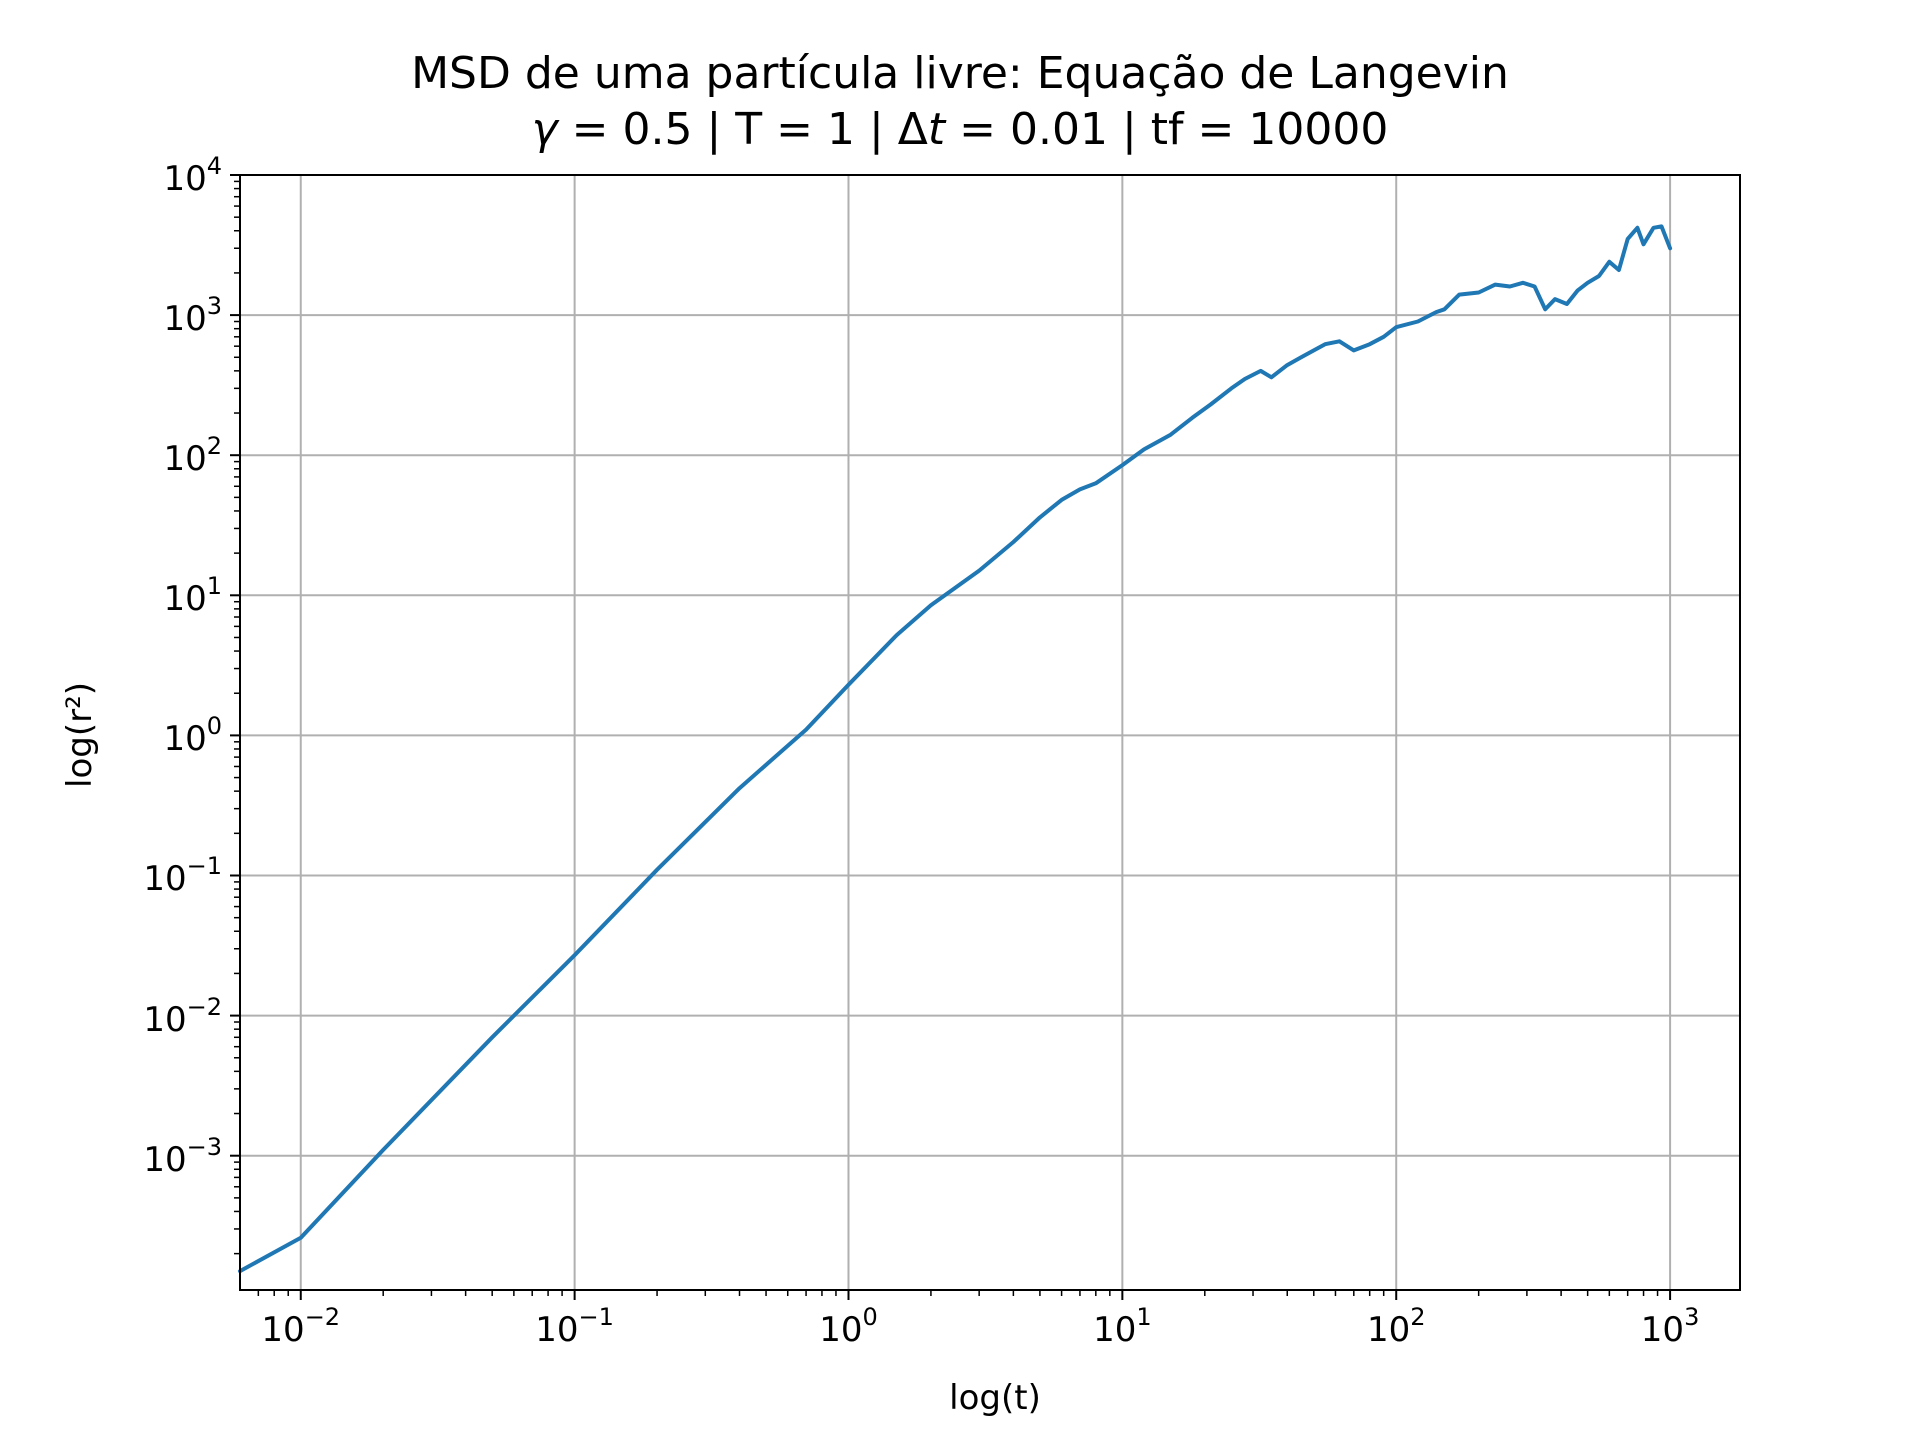  I want to click on y-axis-label: log(r²), so click(80, 735).